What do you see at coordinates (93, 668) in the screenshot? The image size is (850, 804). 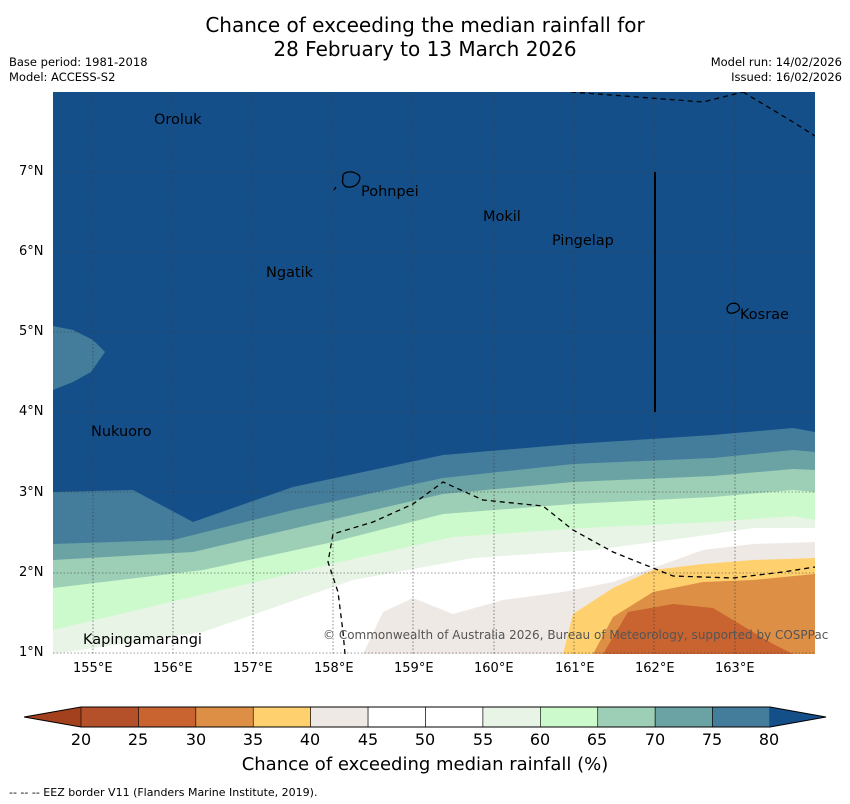 I see `lon-tick-label: 155°E` at bounding box center [93, 668].